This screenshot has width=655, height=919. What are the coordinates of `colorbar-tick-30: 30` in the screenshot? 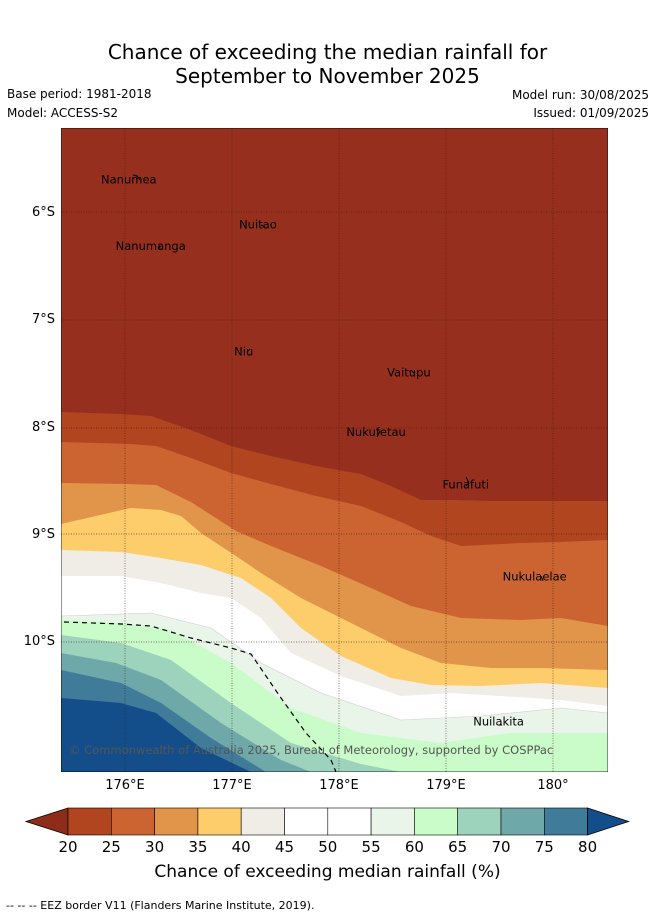 It's located at (155, 847).